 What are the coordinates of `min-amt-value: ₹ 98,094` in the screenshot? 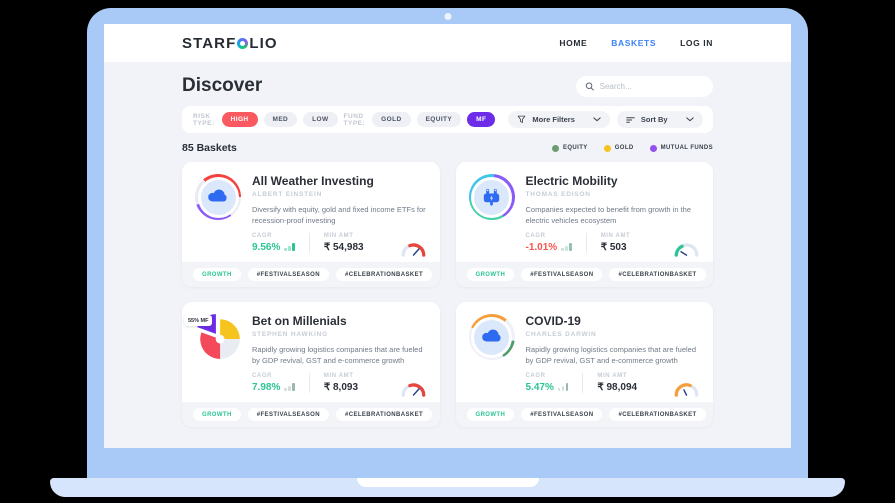 It's located at (617, 387).